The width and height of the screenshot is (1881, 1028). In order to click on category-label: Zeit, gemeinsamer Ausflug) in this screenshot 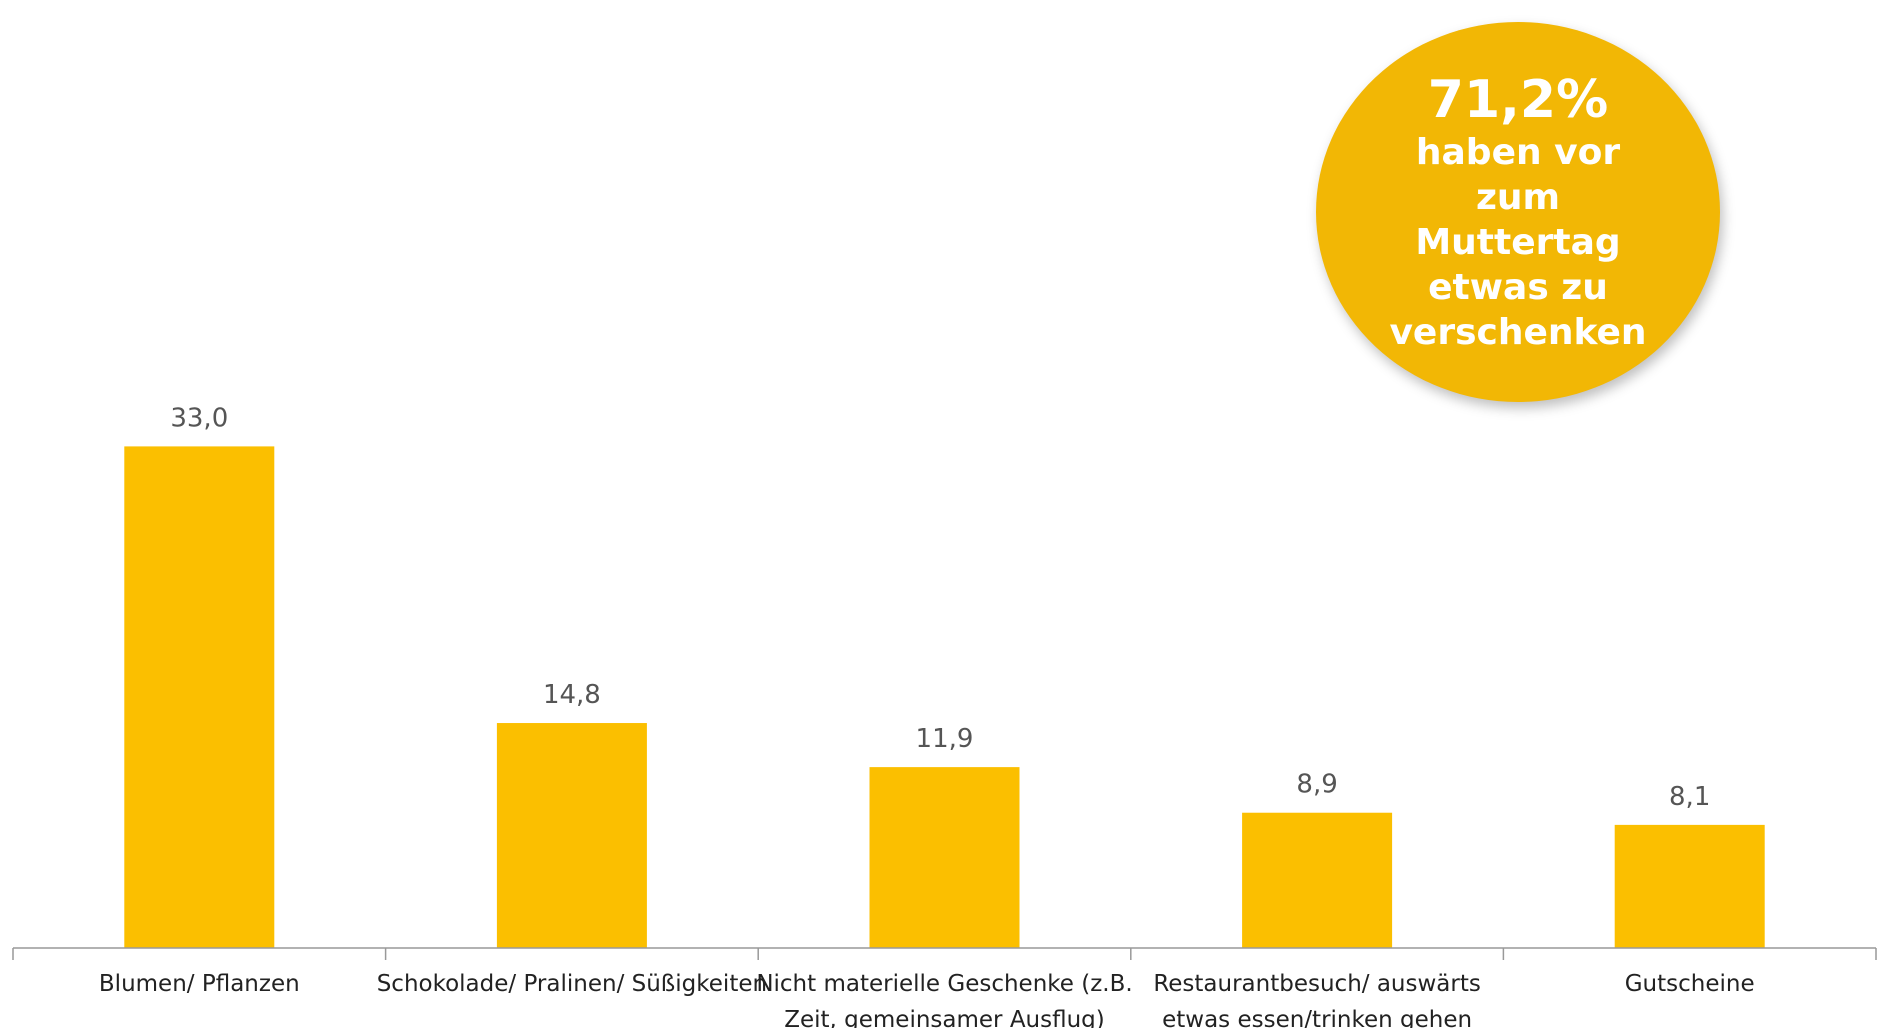, I will do `click(944, 1017)`.